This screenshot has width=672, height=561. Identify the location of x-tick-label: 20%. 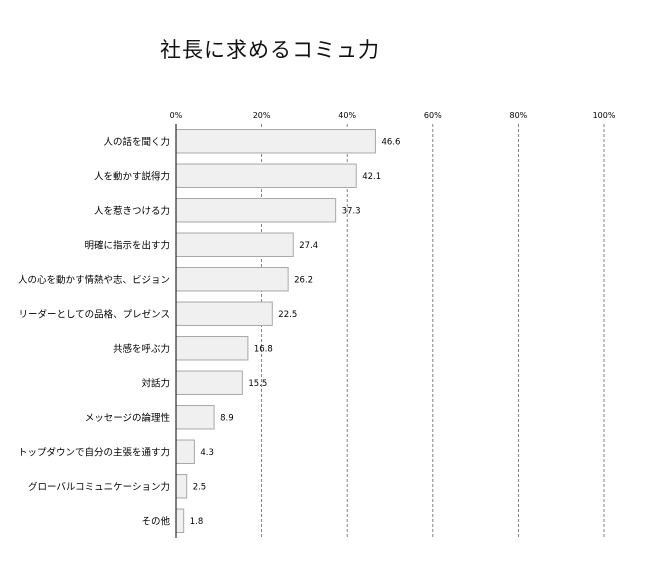
(262, 115).